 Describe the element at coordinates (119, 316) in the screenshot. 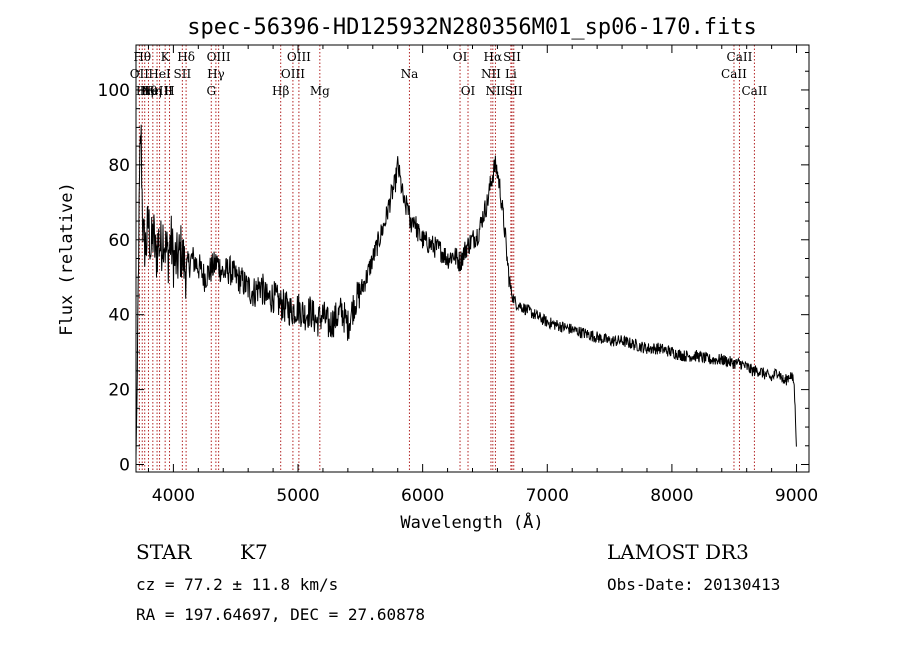

I see `y-tick-label: 40` at that location.